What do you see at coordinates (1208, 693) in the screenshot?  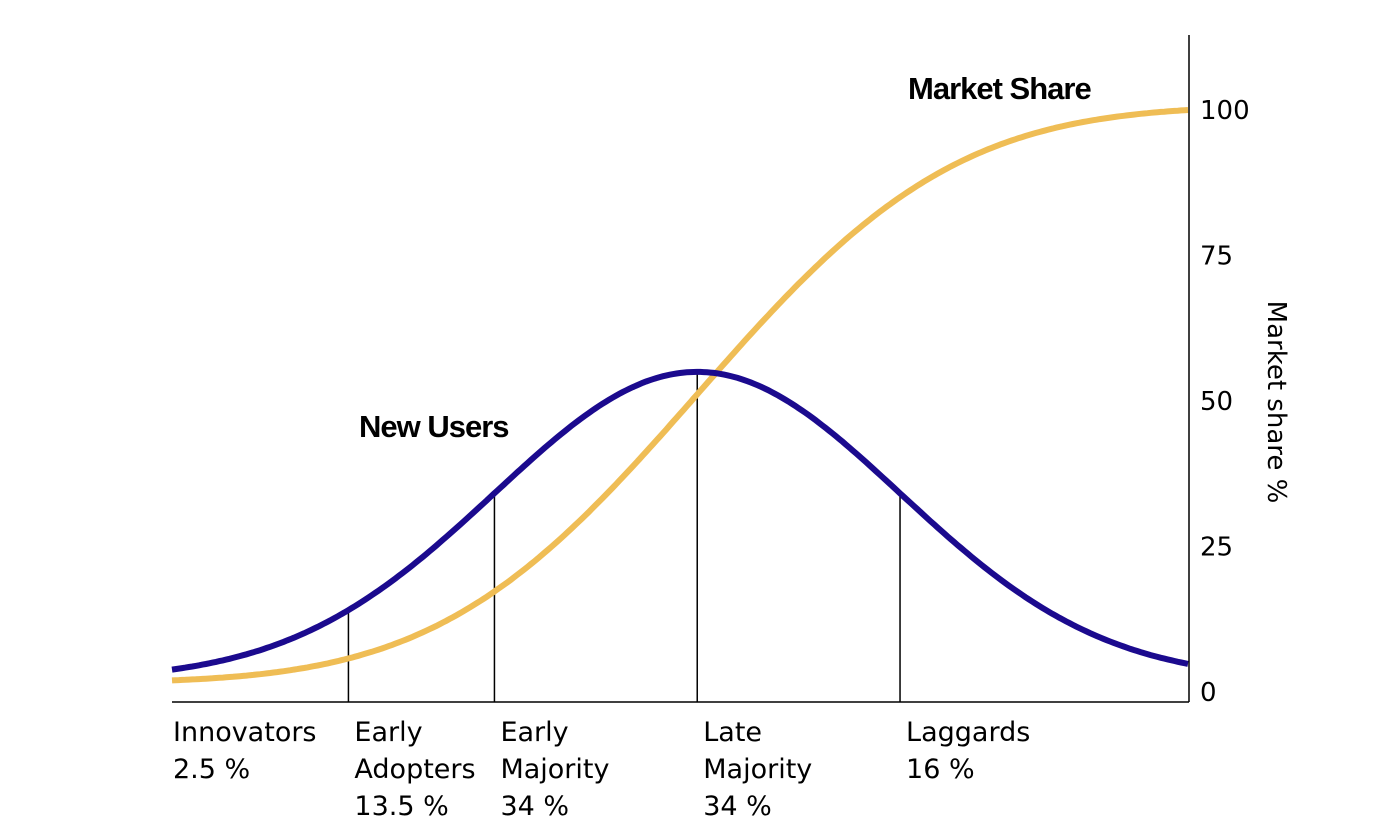 I see `y-tick-label: 0` at bounding box center [1208, 693].